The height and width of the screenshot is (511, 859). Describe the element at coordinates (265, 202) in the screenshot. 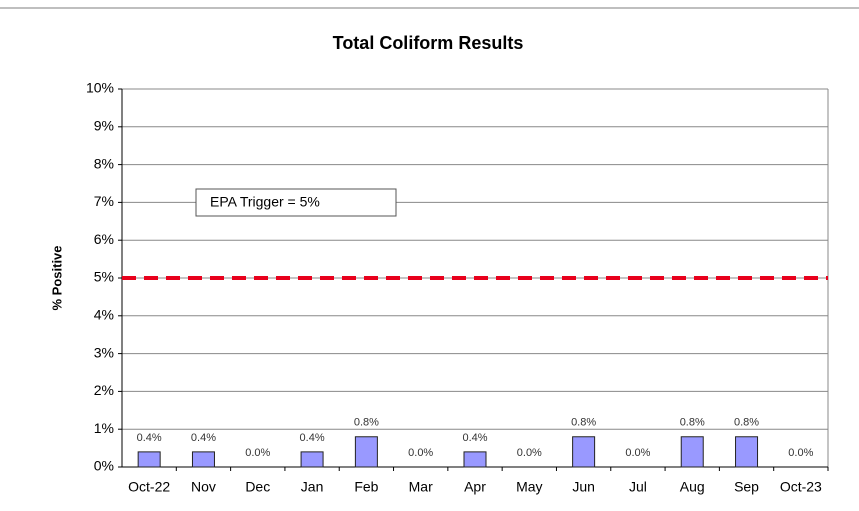

I see `annotation: EPA Trigger = 5%` at that location.